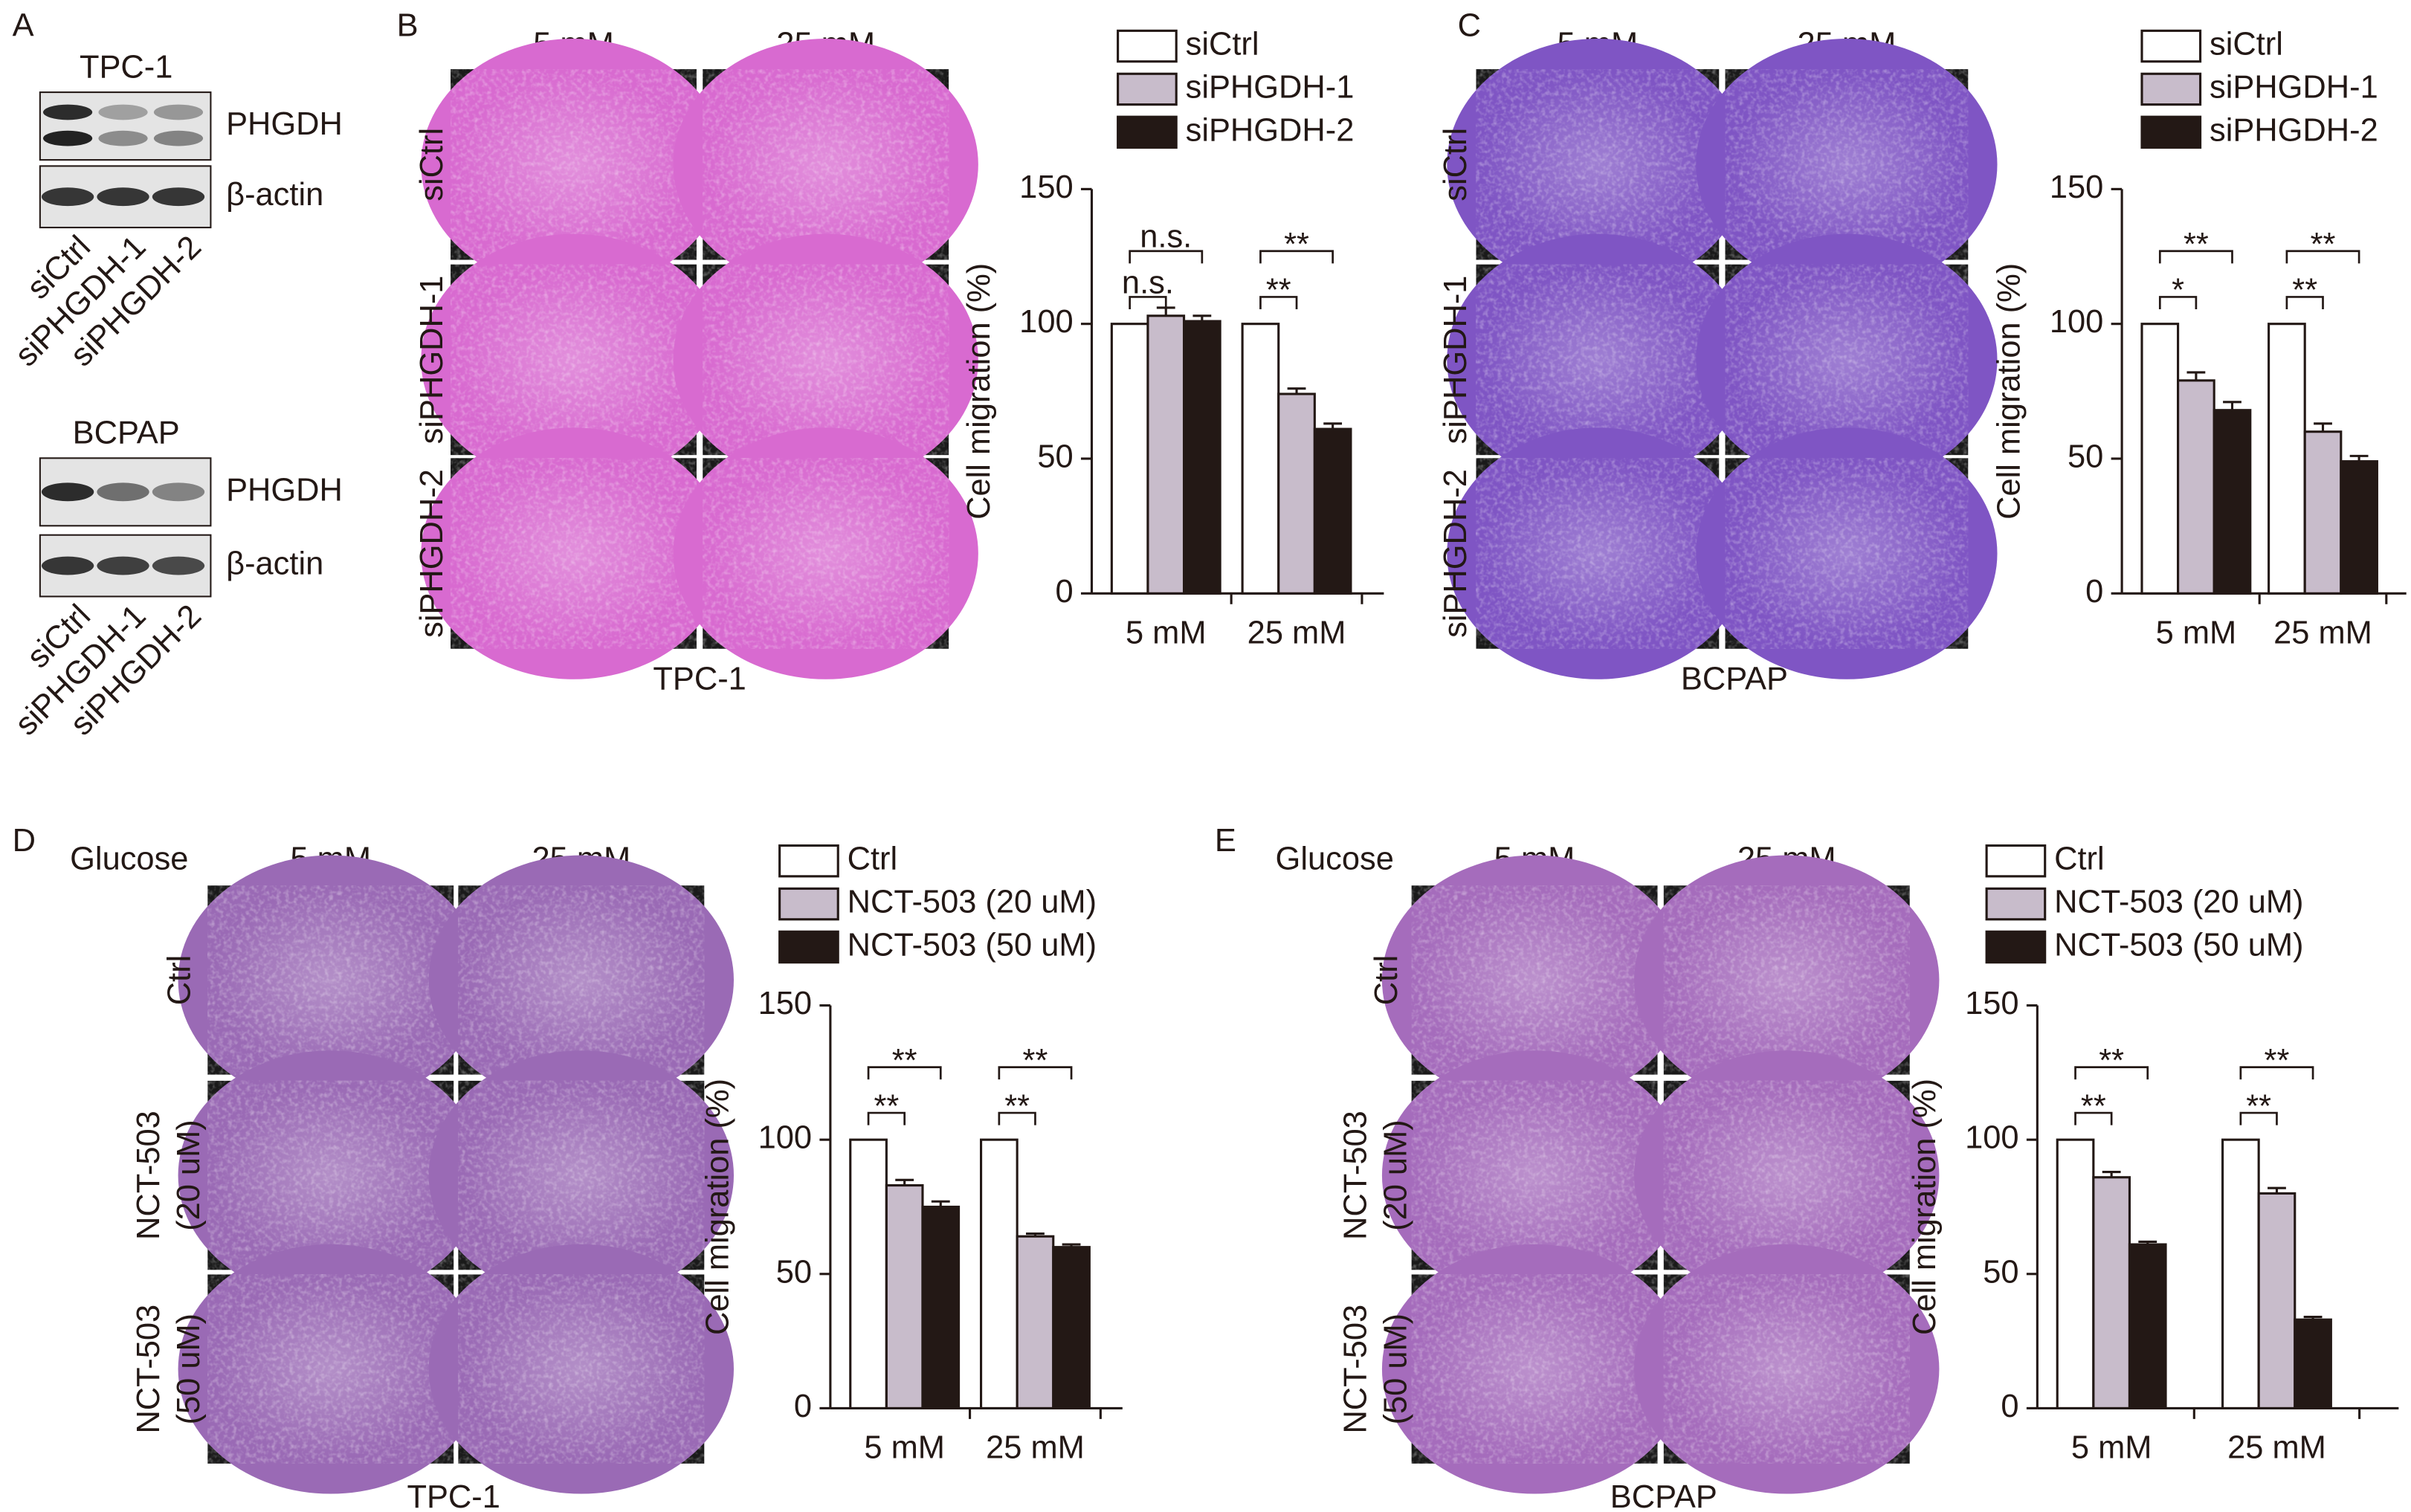 The width and height of the screenshot is (2411, 1512). Describe the element at coordinates (2247, 45) in the screenshot. I see `legend-label: siCtrl` at that location.